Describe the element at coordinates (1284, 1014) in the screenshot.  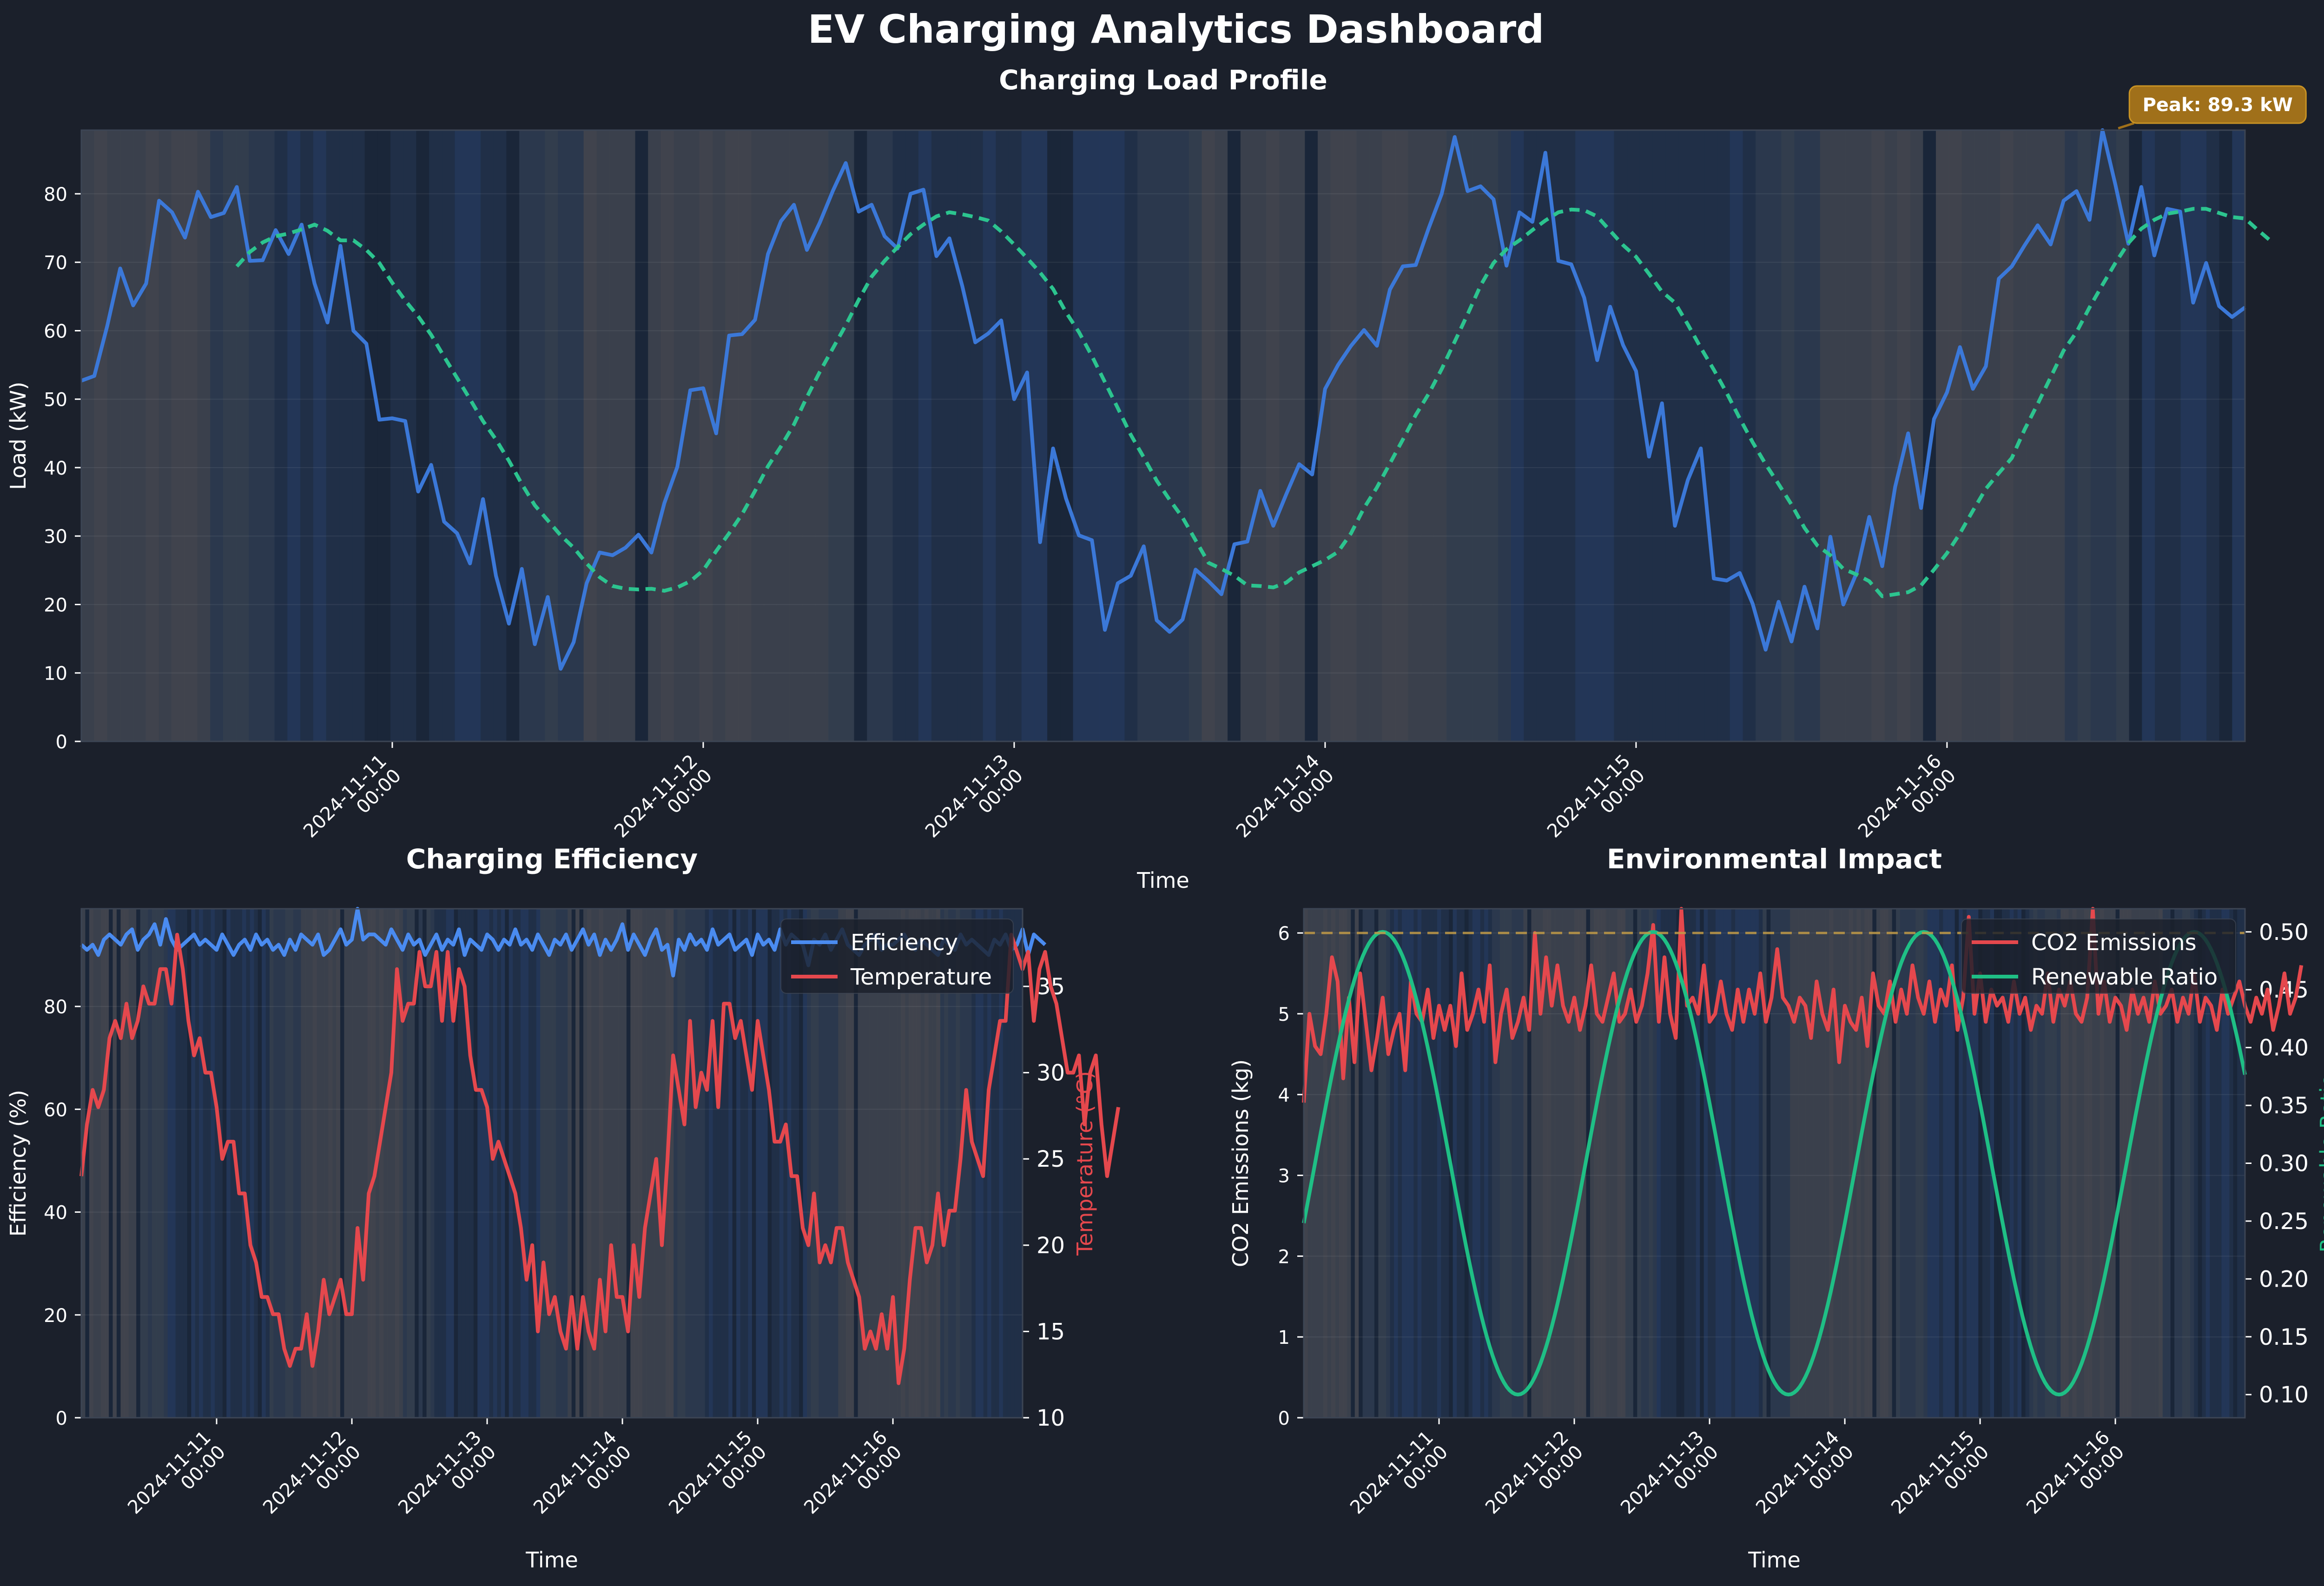
I see `y-tick-label: 5` at that location.